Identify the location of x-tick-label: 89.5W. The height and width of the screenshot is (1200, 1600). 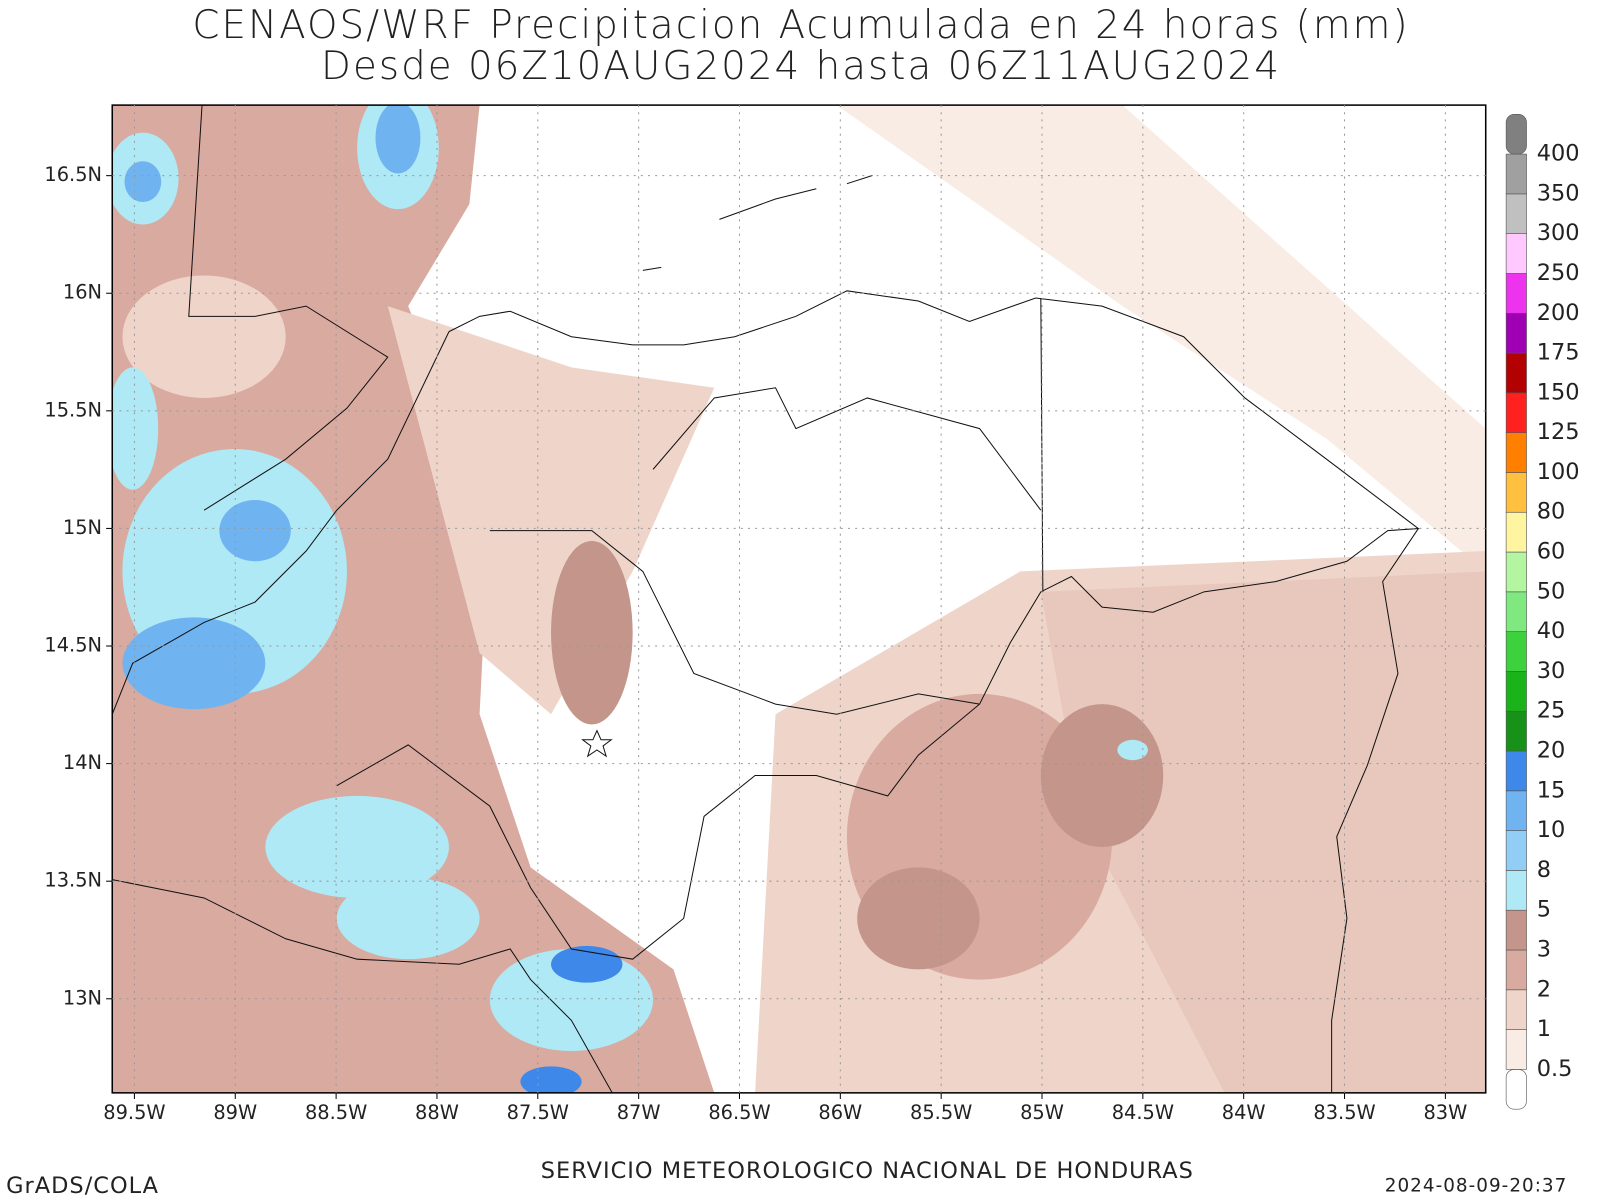
(134, 1112).